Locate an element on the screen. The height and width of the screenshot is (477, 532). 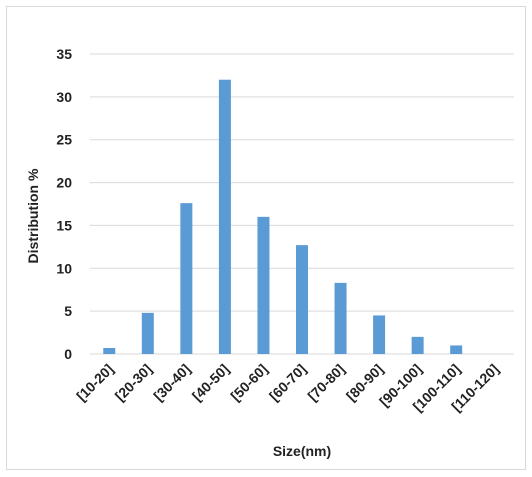
y-tick-label: 5 is located at coordinates (68, 311).